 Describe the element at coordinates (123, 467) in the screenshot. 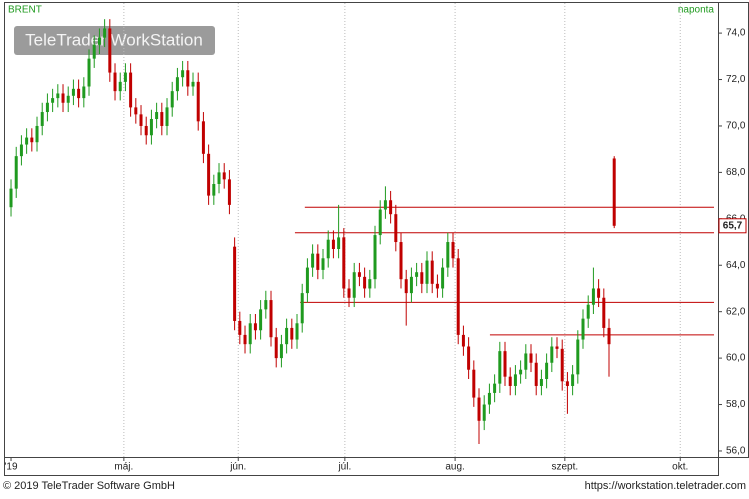

I see `x-tick-label: máj.` at that location.